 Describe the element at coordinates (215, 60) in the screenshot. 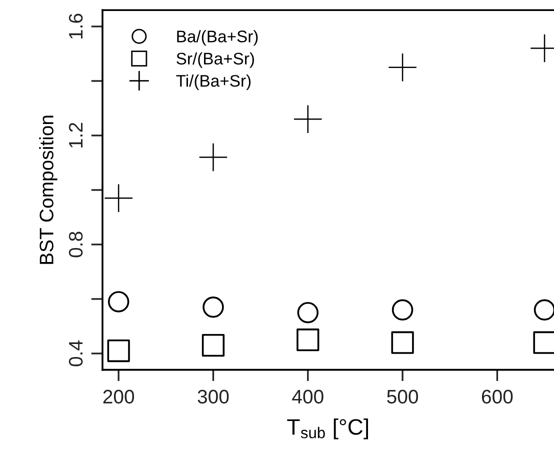

I see `legend-label: Sr/(Ba+Sr)` at that location.